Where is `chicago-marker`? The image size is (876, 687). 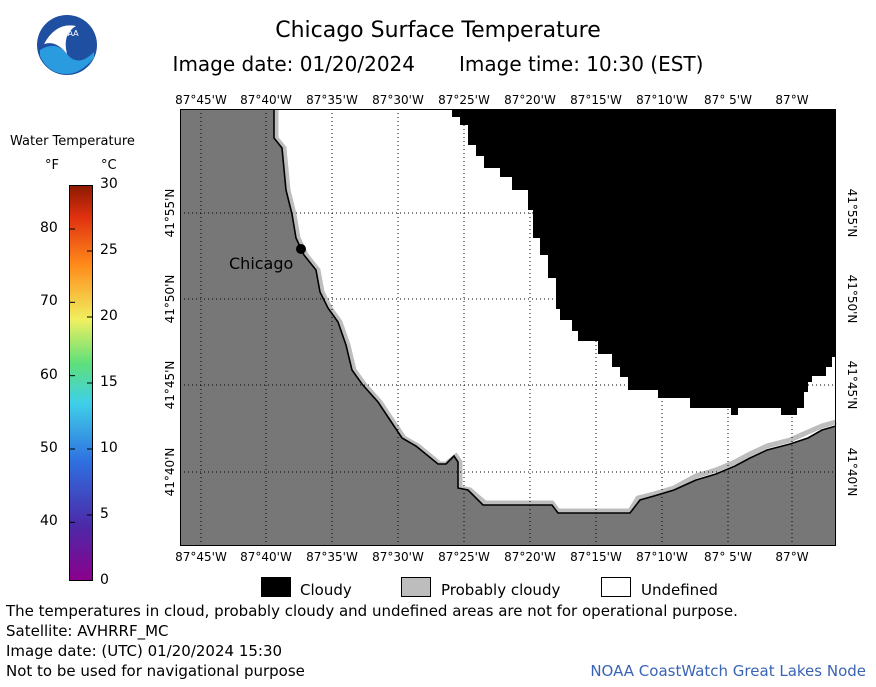 chicago-marker is located at coordinates (301, 249).